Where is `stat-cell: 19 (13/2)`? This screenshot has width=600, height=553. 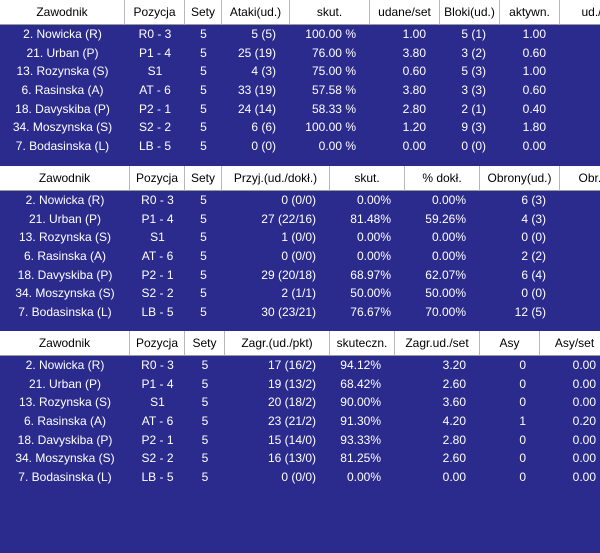 stat-cell: 19 (13/2) is located at coordinates (291, 383).